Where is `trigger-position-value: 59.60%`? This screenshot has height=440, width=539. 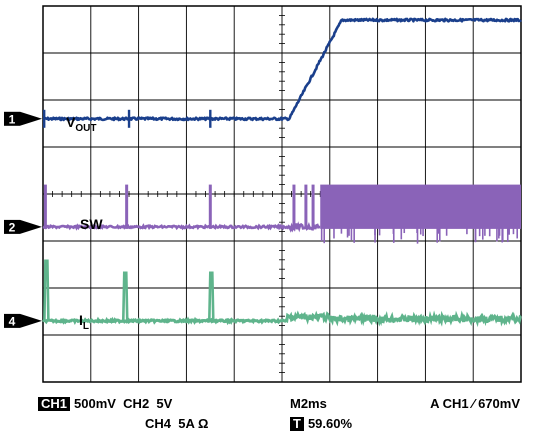
trigger-position-value: 59.60% is located at coordinates (330, 423).